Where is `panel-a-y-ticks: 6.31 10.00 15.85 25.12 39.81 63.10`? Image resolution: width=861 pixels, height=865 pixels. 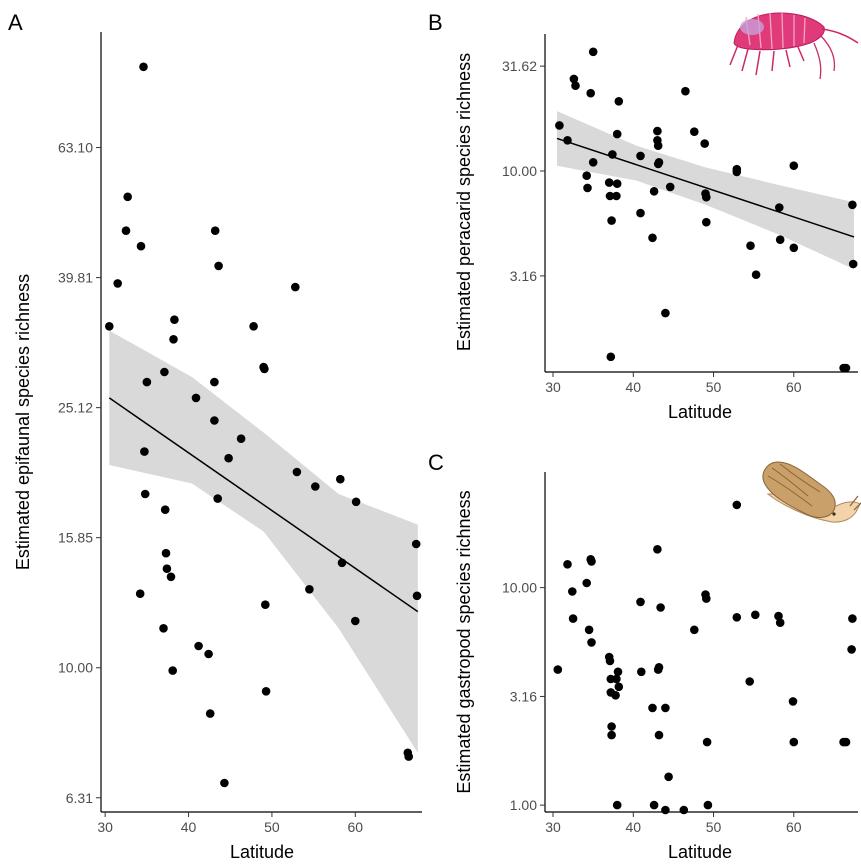
panel-a-y-ticks: 6.31 10.00 15.85 25.12 39.81 63.10 is located at coordinates (79, 473).